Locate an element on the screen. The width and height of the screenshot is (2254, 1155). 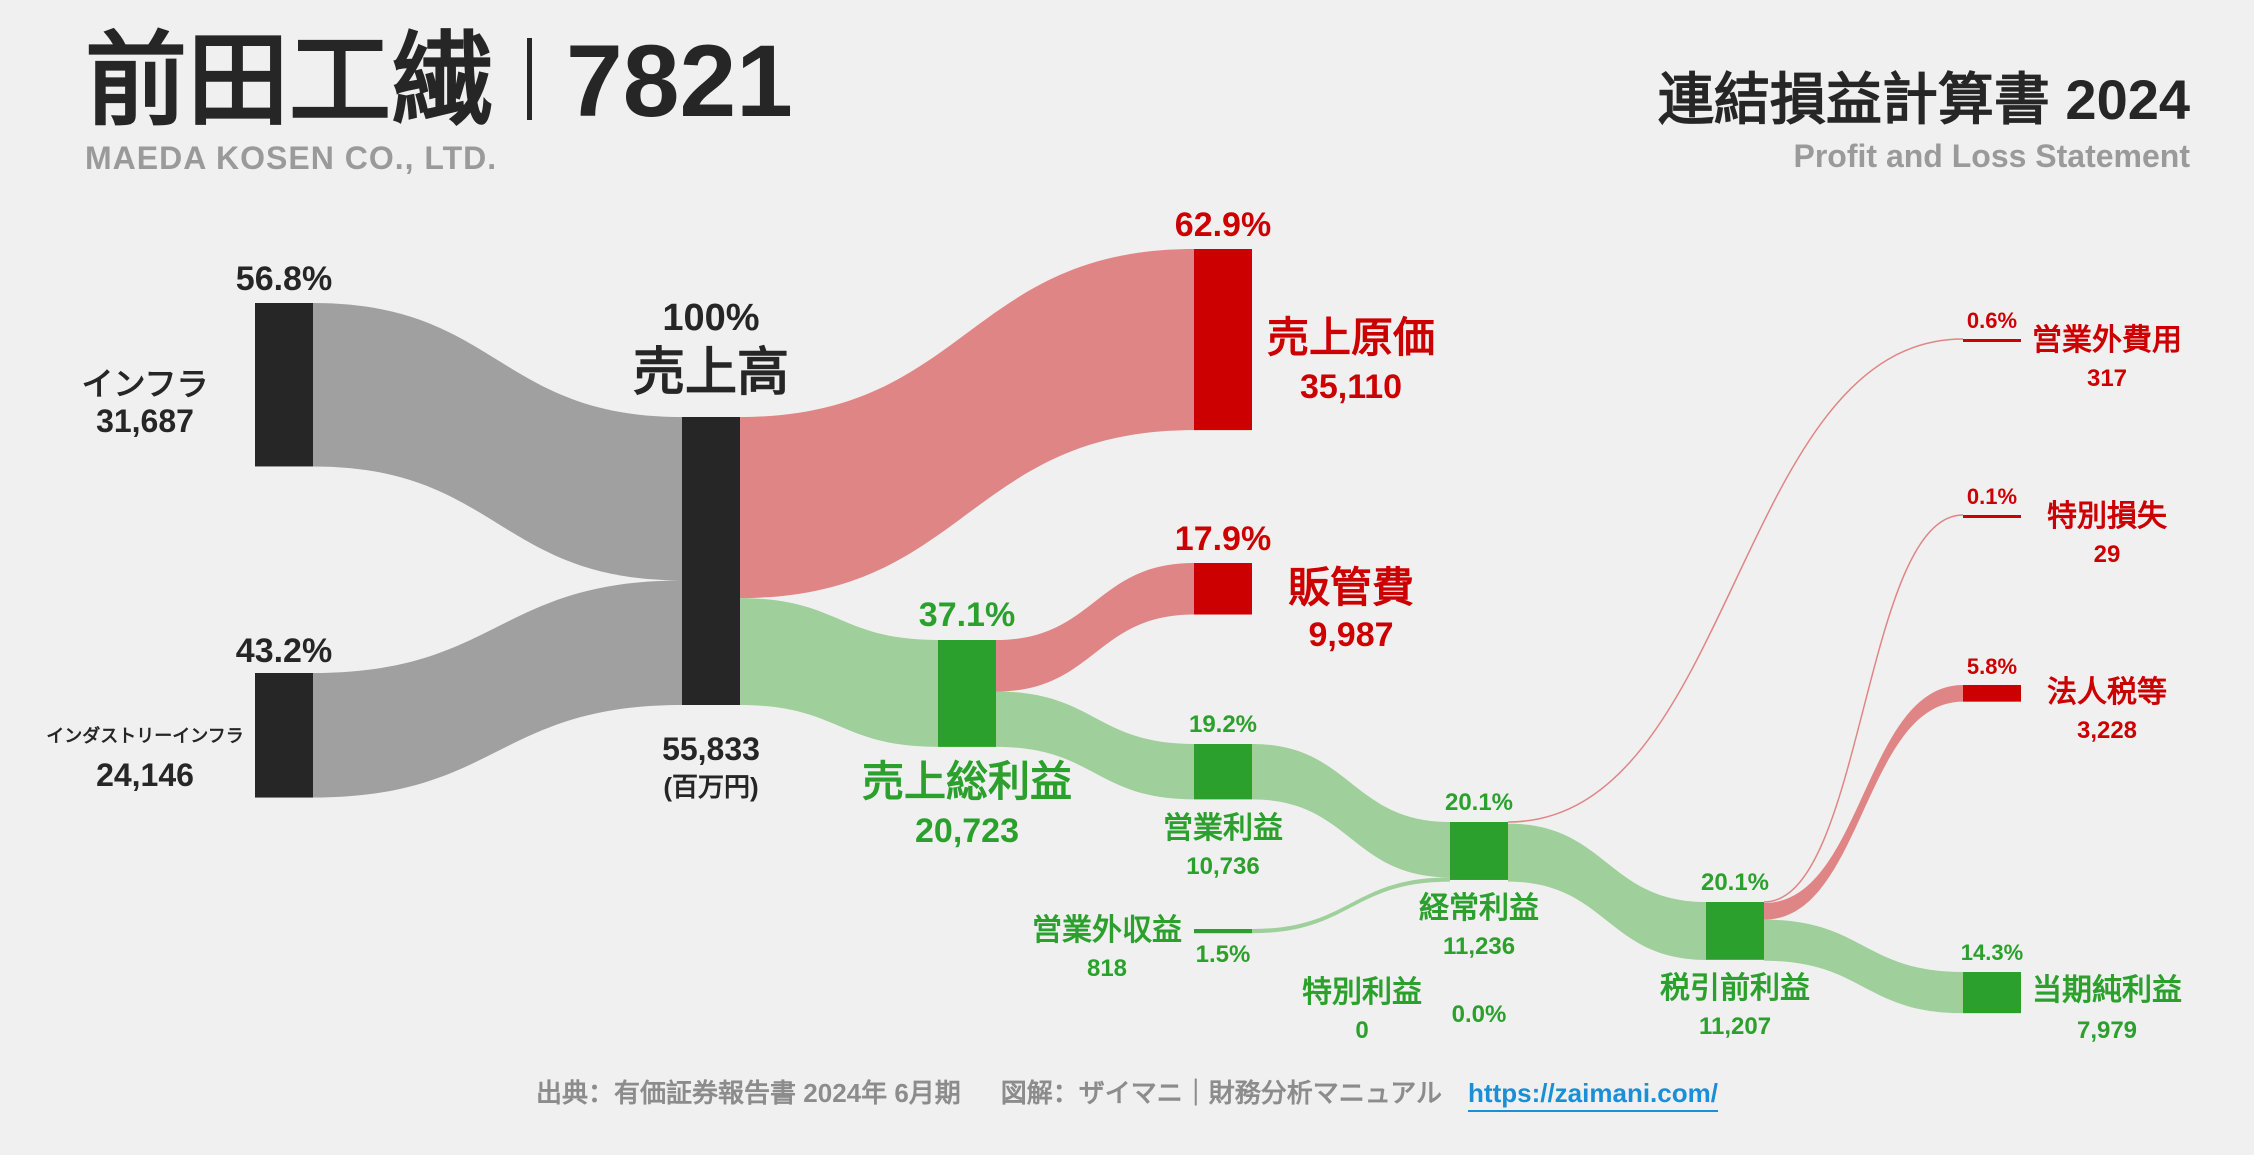
label-ordinary-name: 経常利益 is located at coordinates (1479, 908).